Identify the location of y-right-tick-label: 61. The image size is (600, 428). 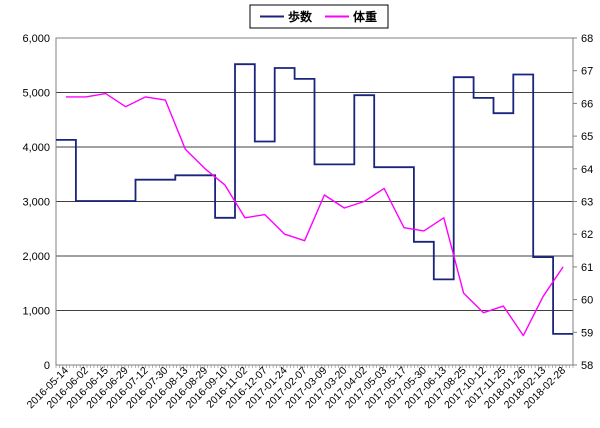
(587, 268).